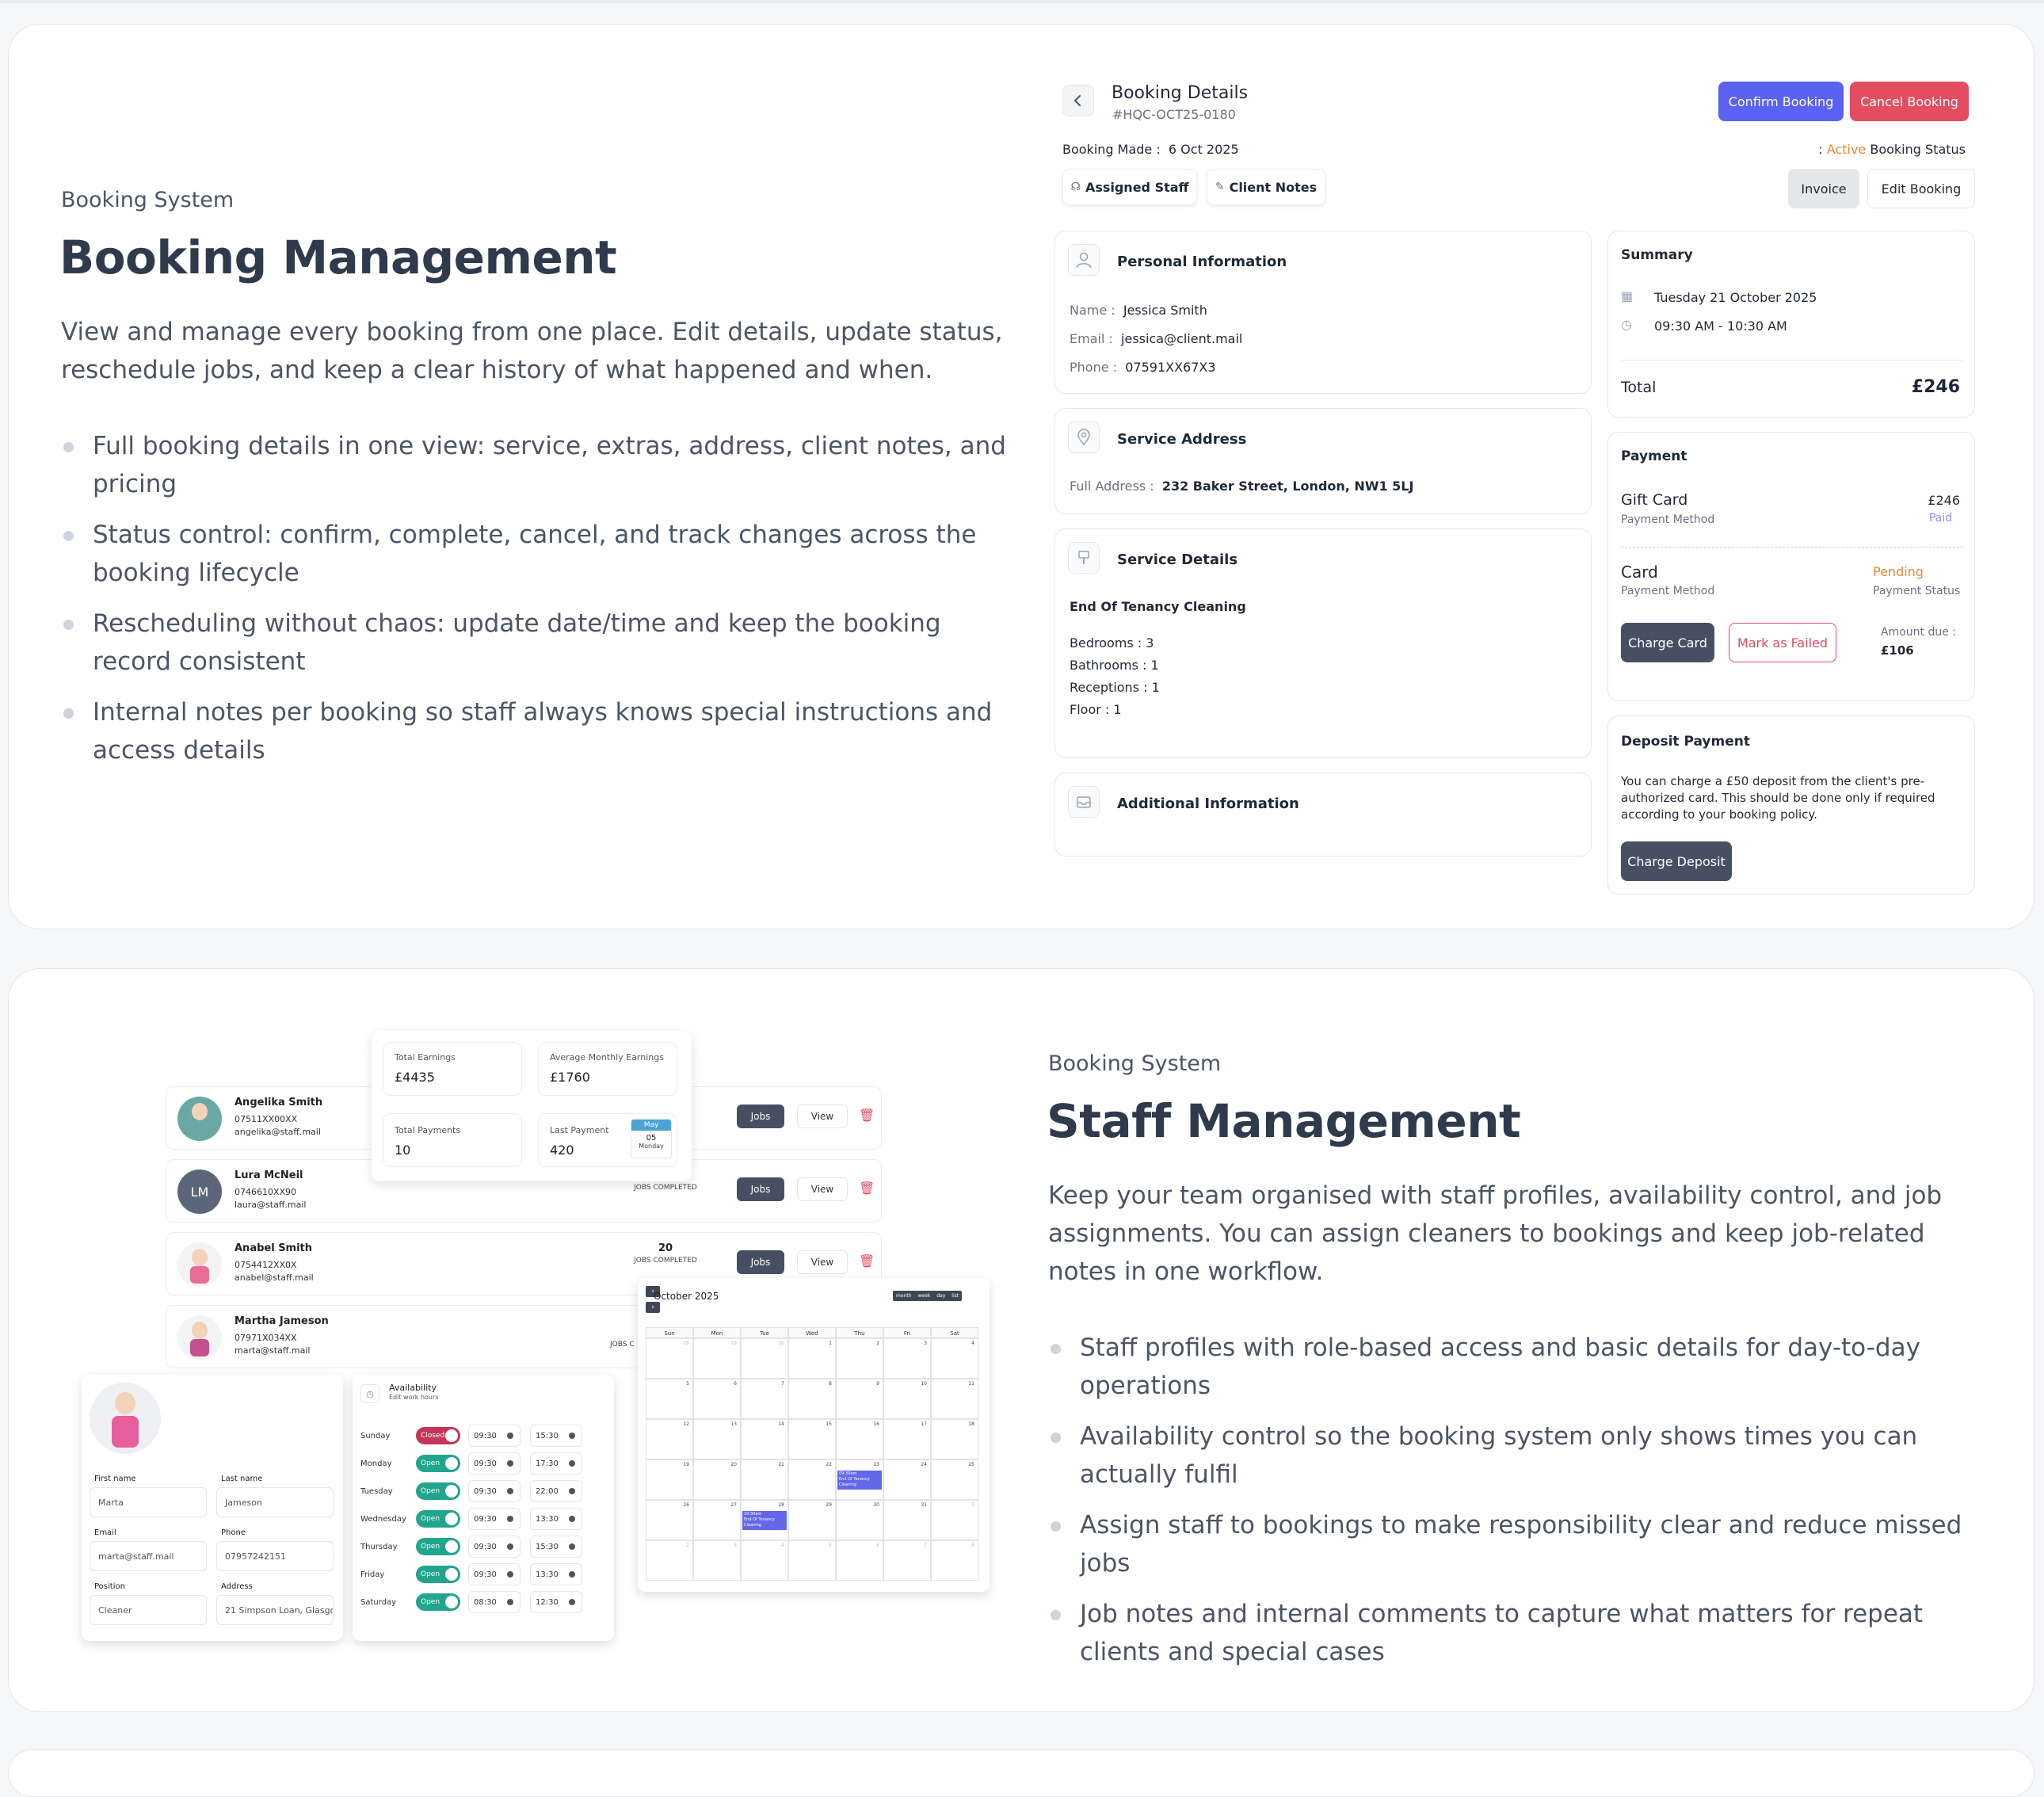  Describe the element at coordinates (765, 1479) in the screenshot. I see `calendar-day: 21` at that location.